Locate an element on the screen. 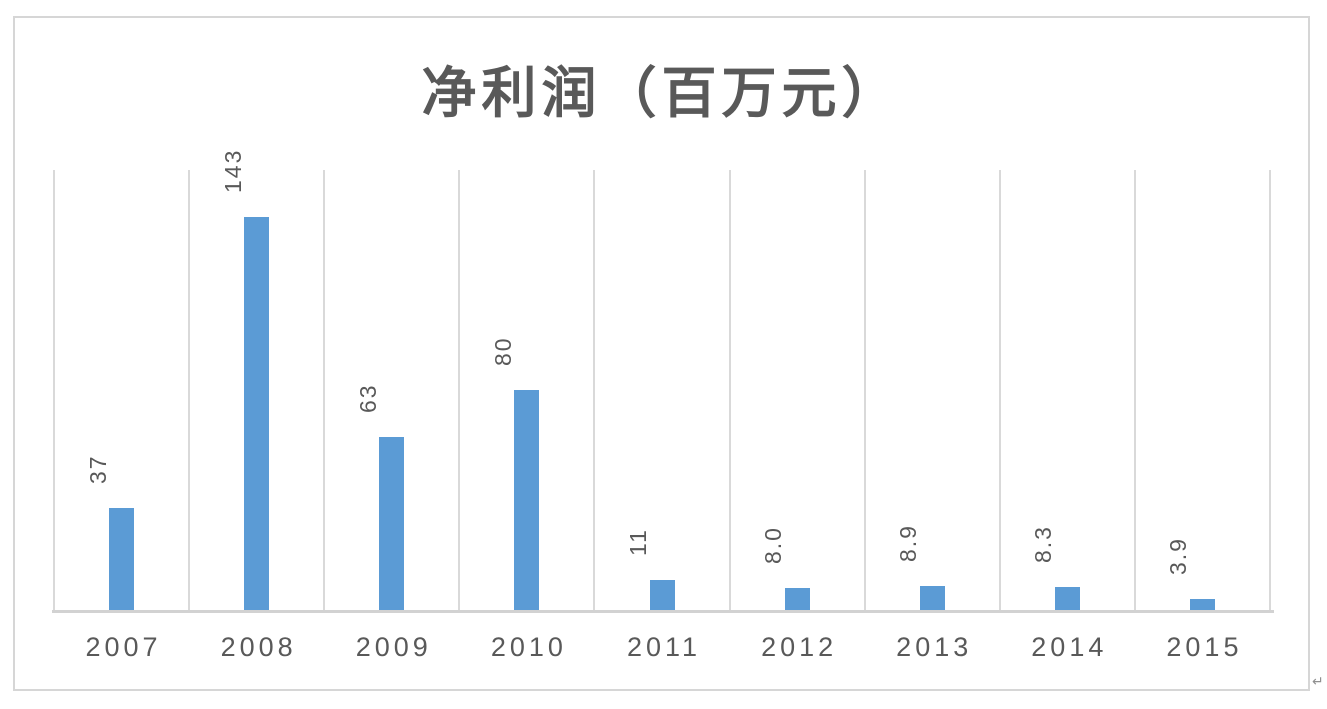 Image resolution: width=1327 pixels, height=709 pixels. x-axis-line is located at coordinates (663, 611).